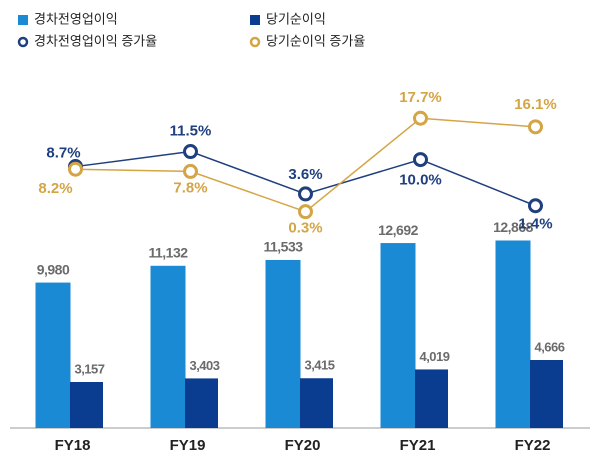  I want to click on x-tick-label: FY18, so click(73, 445).